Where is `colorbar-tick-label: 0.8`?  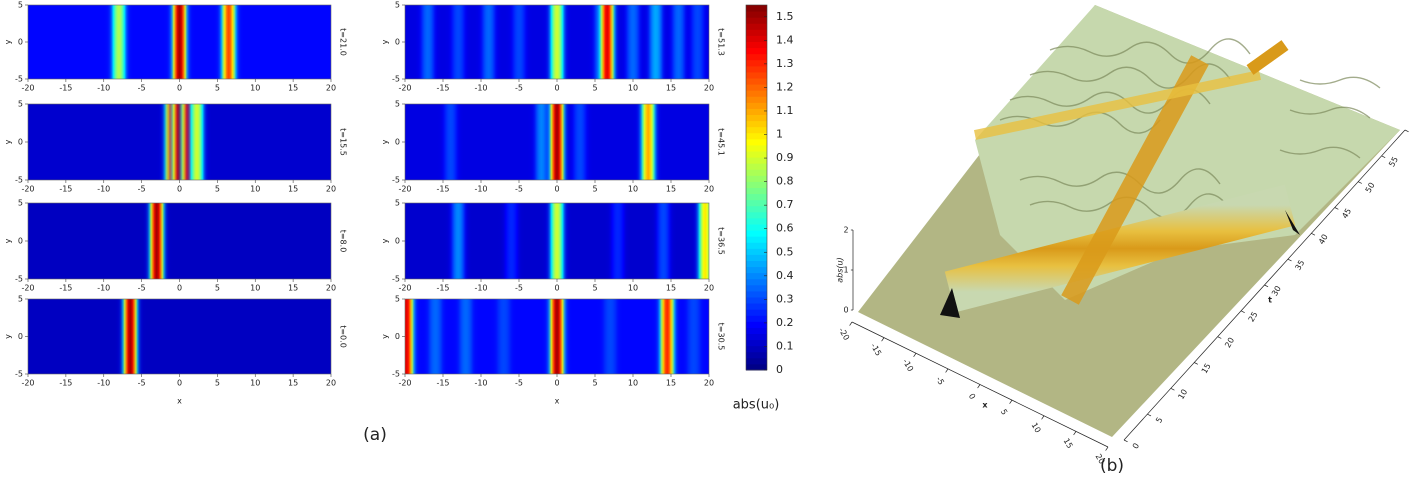
colorbar-tick-label: 0.8 is located at coordinates (785, 181).